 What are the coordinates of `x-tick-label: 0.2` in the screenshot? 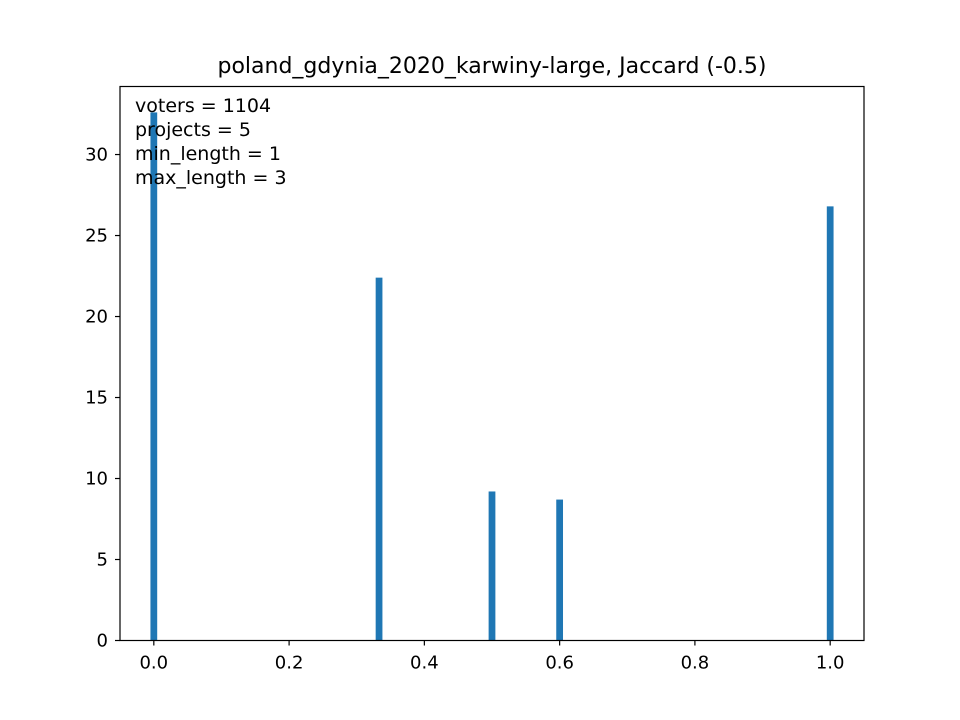 It's located at (289, 663).